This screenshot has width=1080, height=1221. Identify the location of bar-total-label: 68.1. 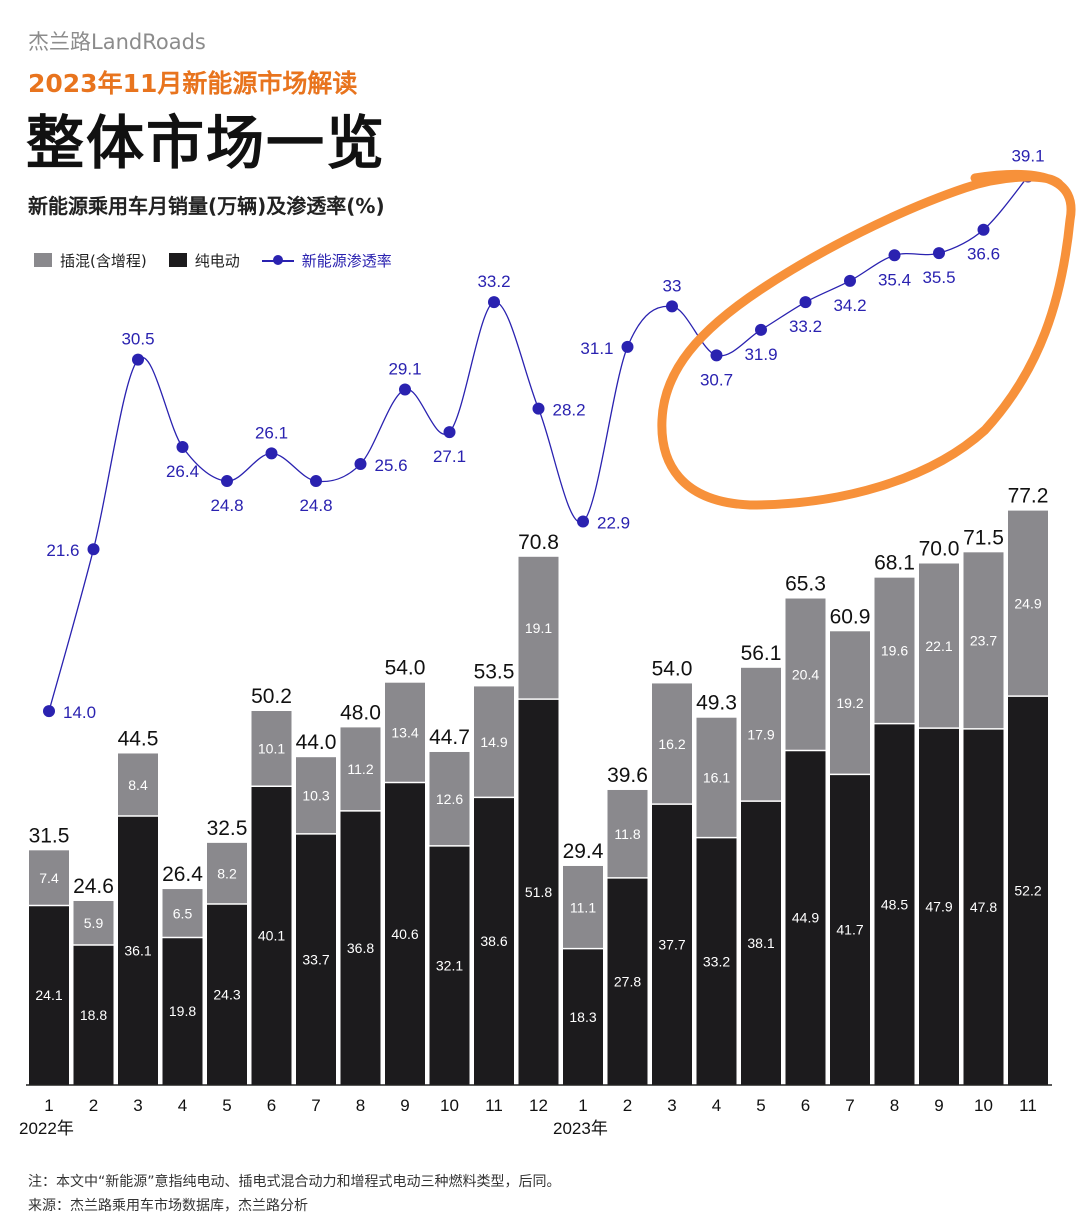
(894, 563).